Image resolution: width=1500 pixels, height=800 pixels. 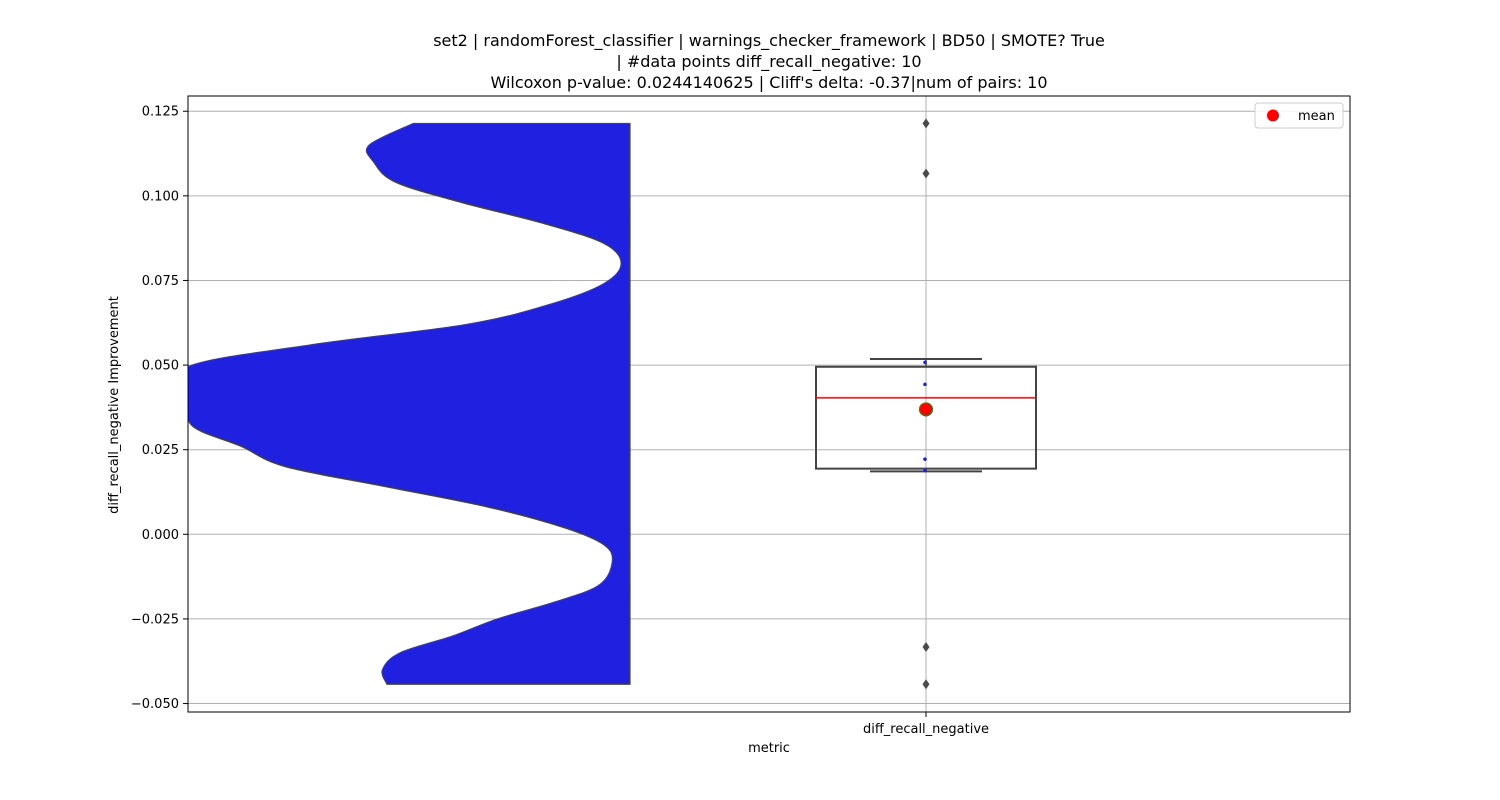 What do you see at coordinates (160, 196) in the screenshot?
I see `y-tick-label: 0.100` at bounding box center [160, 196].